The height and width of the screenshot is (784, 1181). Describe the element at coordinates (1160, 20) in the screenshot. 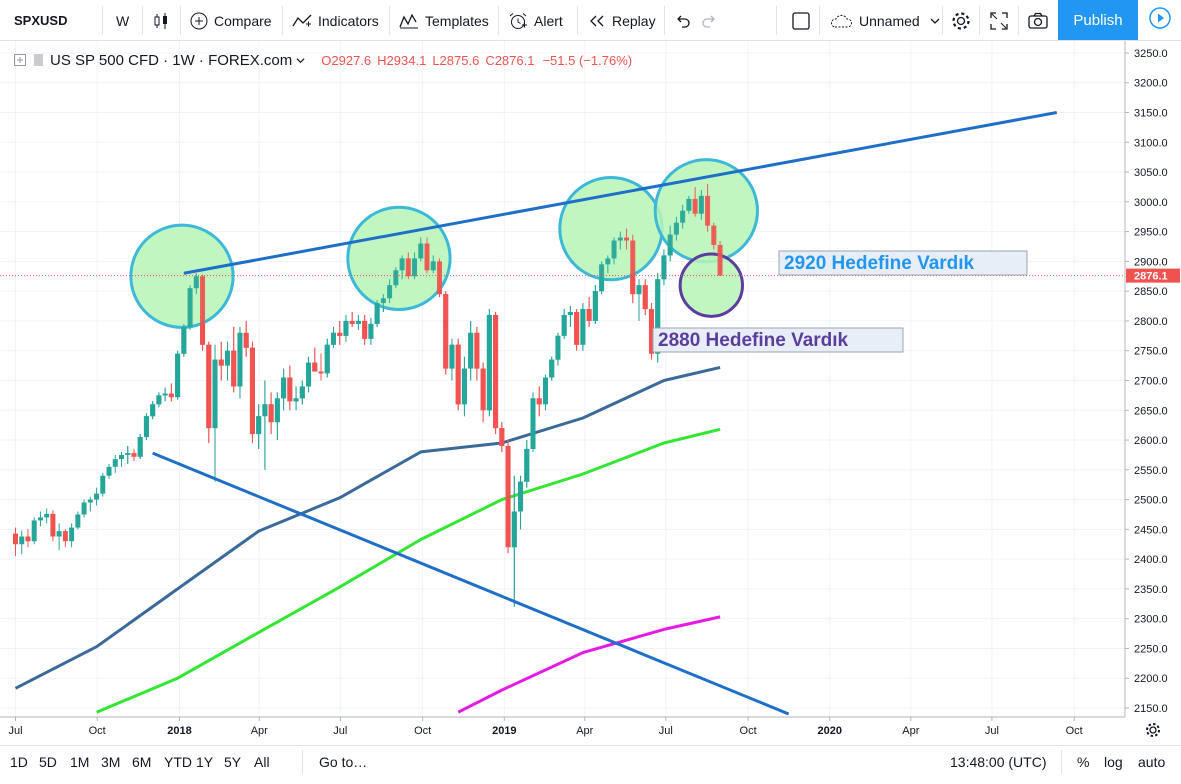

I see `play-button` at that location.